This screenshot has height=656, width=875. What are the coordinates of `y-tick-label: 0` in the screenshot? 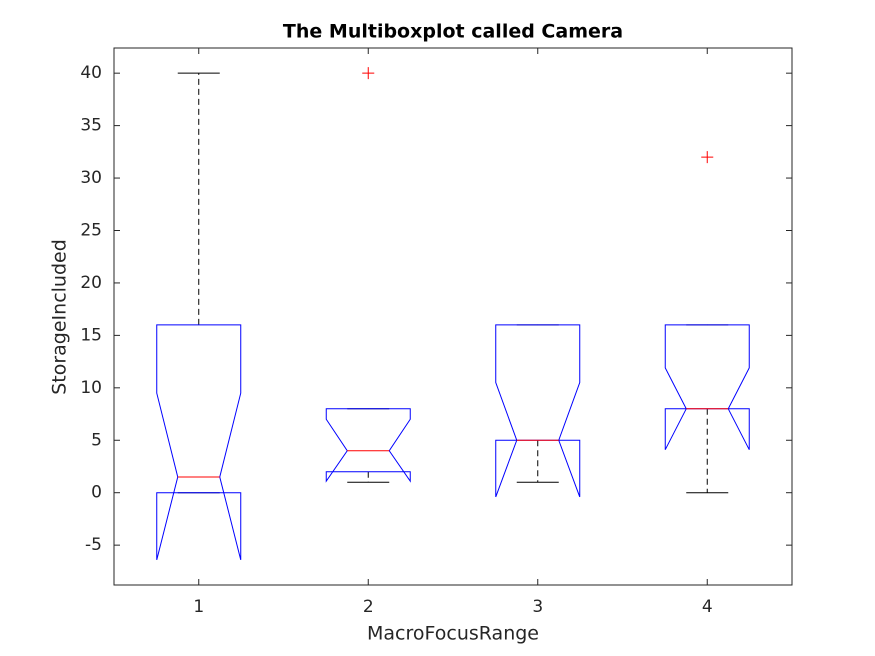 It's located at (96, 493).